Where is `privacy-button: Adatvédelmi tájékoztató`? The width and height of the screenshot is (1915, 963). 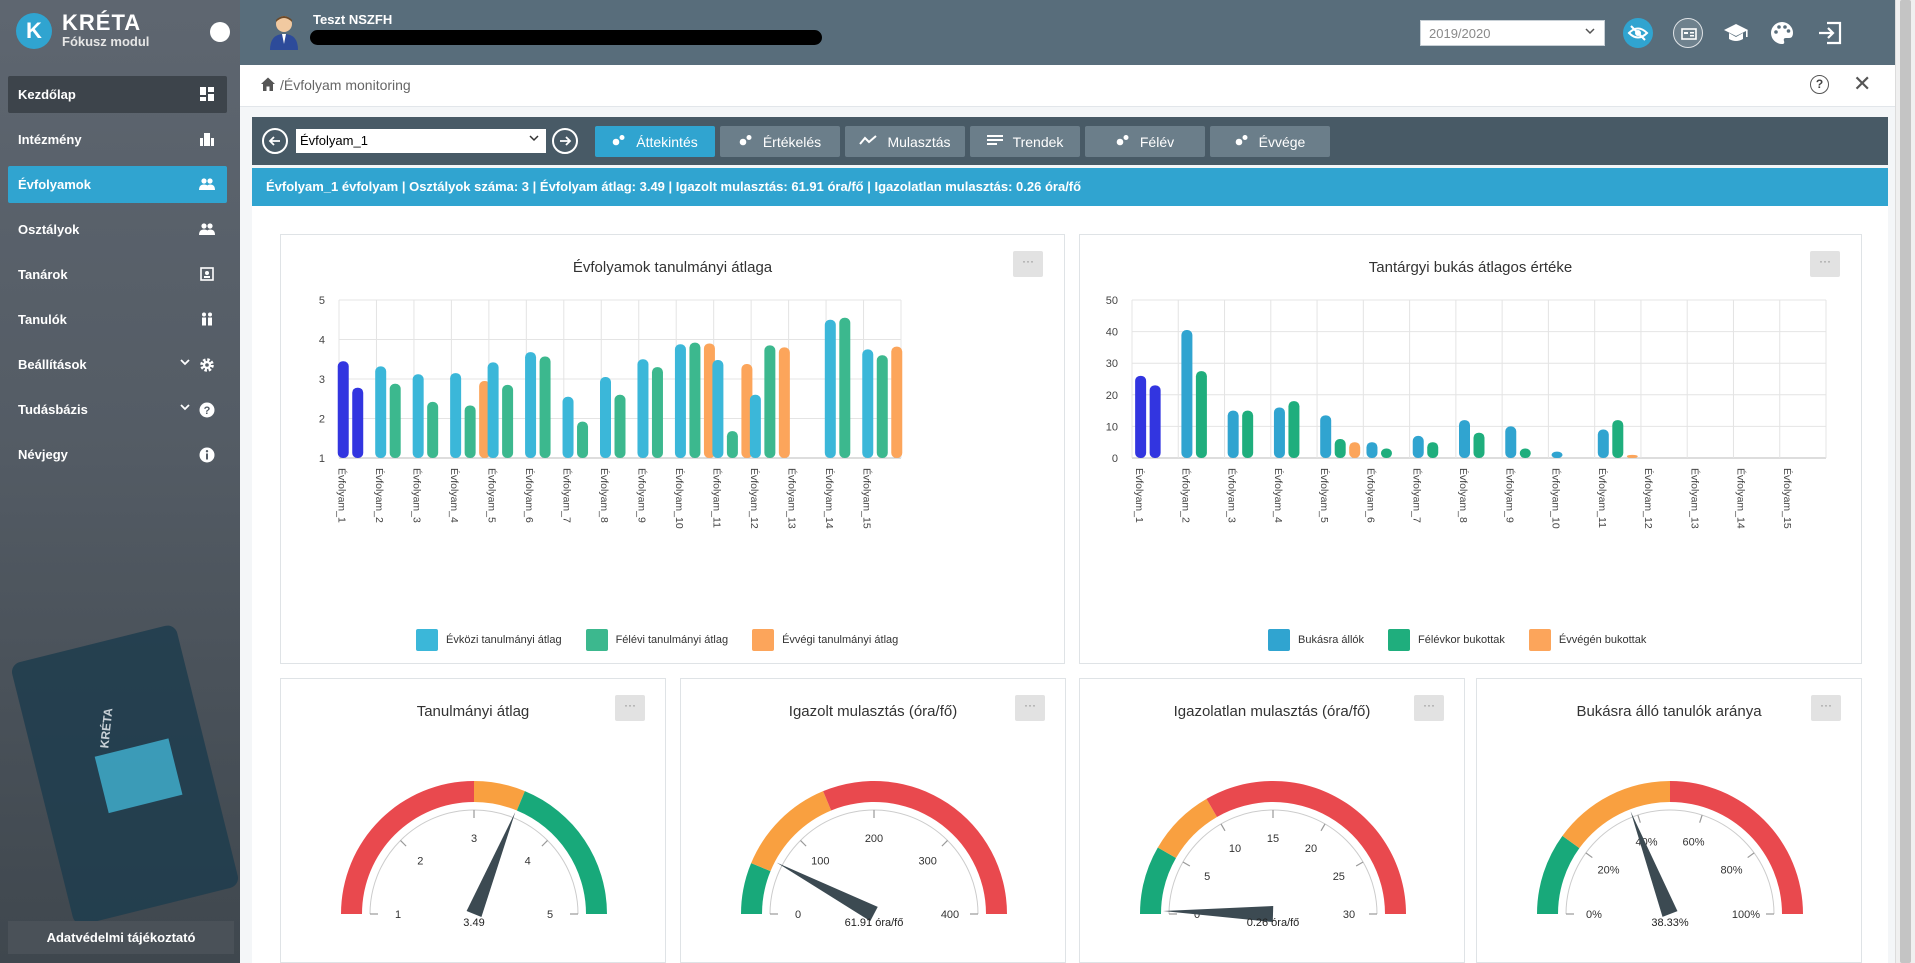 privacy-button: Adatvédelmi tájékoztató is located at coordinates (121, 937).